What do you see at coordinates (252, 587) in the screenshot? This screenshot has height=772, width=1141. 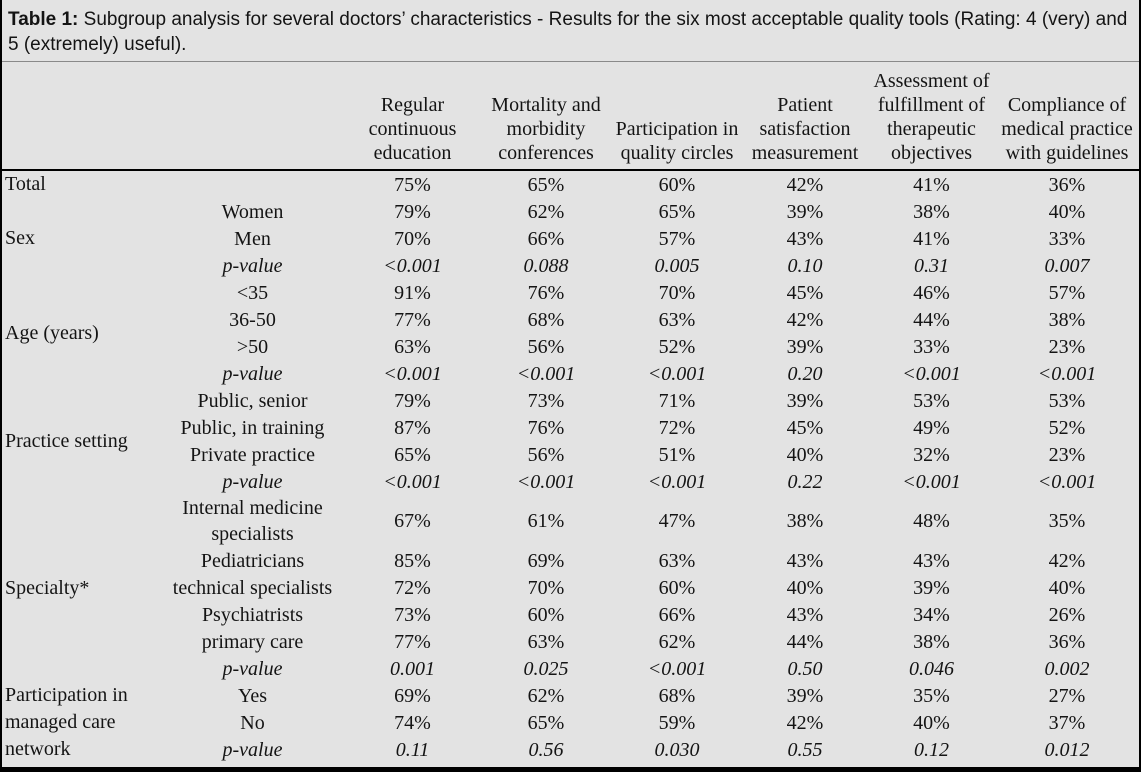 I see `subgroup-label: technical specialists` at bounding box center [252, 587].